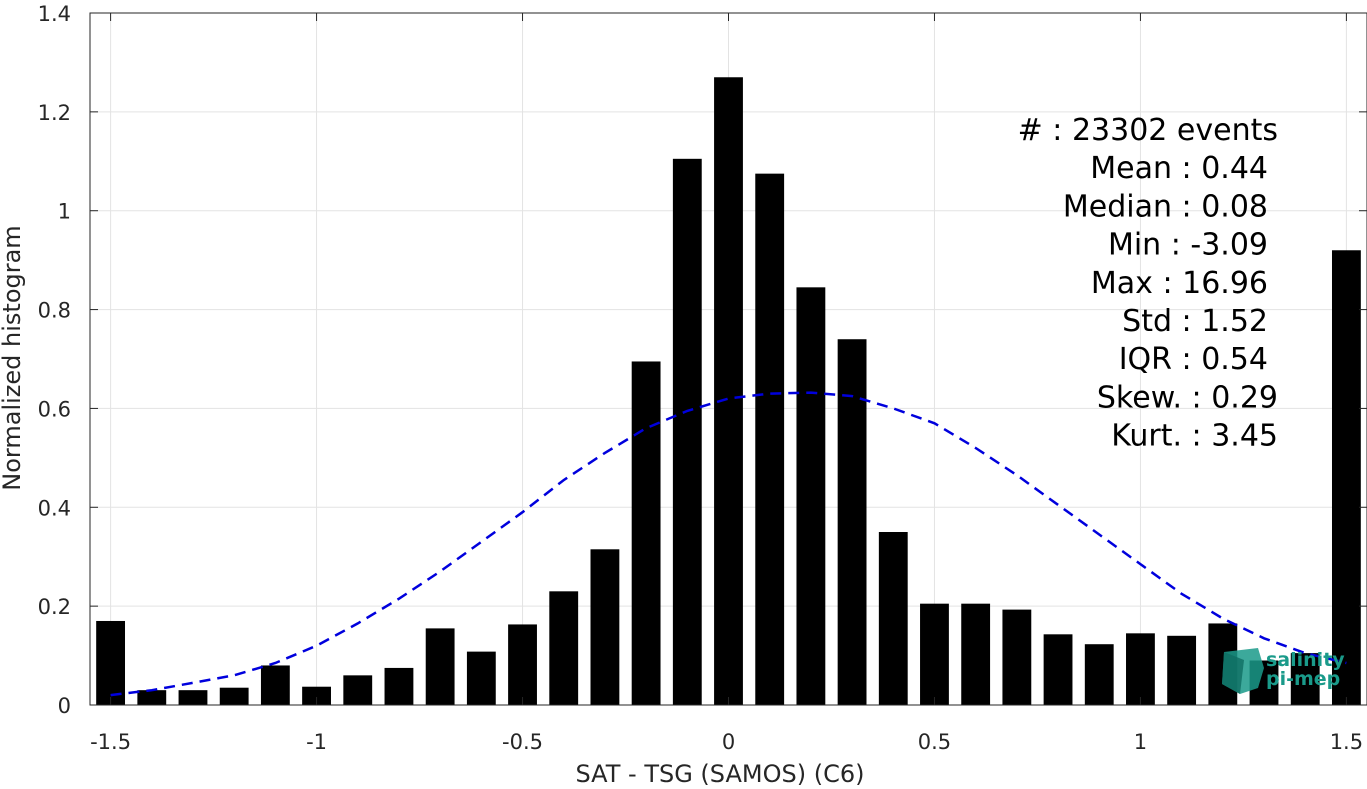 This screenshot has width=1367, height=789. What do you see at coordinates (1179, 168) in the screenshot?
I see `stats-line: Mean : 0.44` at bounding box center [1179, 168].